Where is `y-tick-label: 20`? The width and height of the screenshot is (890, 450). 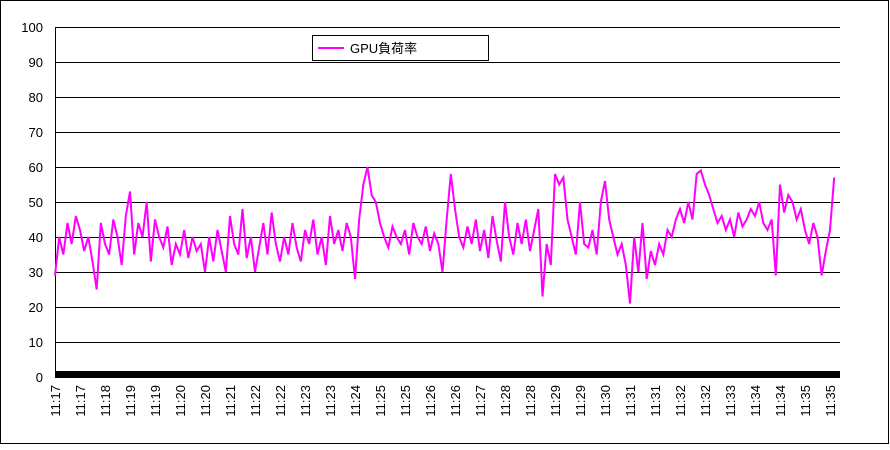 y-tick-label: 20 is located at coordinates (36, 307).